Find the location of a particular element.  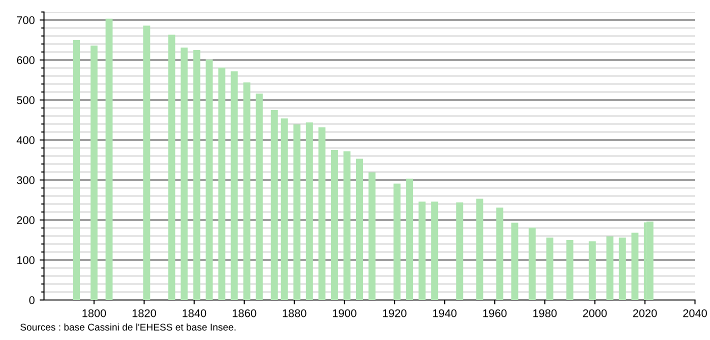

x-tick-label: 2040 is located at coordinates (695, 313).